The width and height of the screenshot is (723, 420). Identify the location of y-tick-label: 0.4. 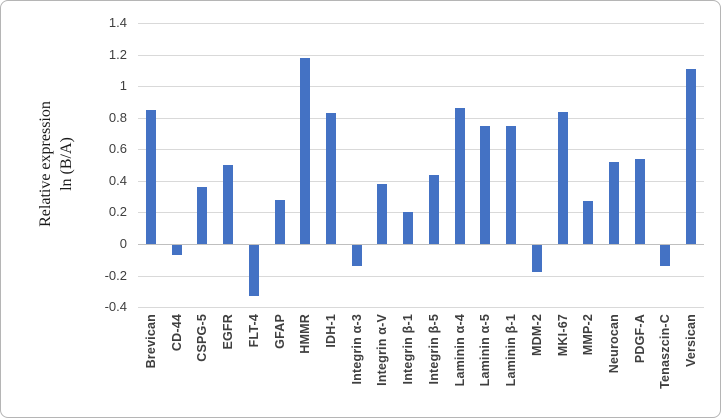
(117, 180).